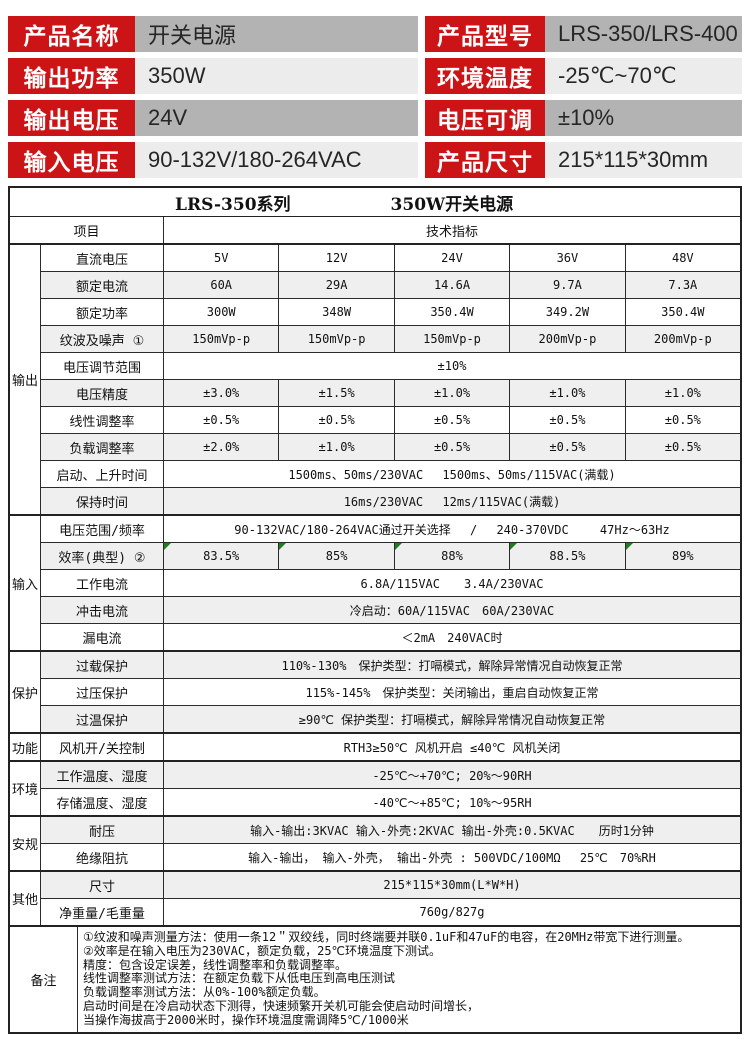  I want to click on row-label: 直流电压, so click(102, 258).